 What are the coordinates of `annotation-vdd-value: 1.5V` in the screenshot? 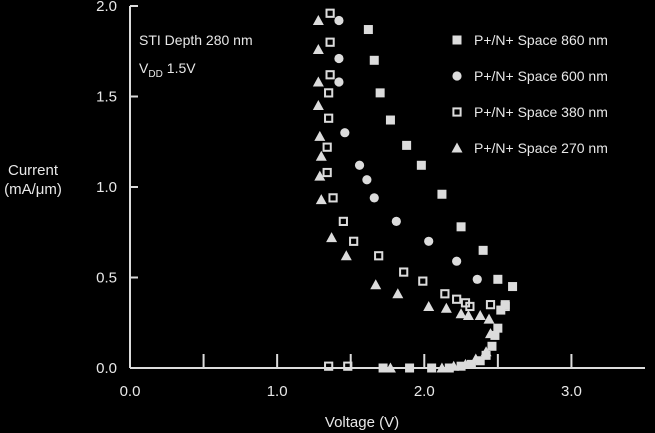 It's located at (181, 68).